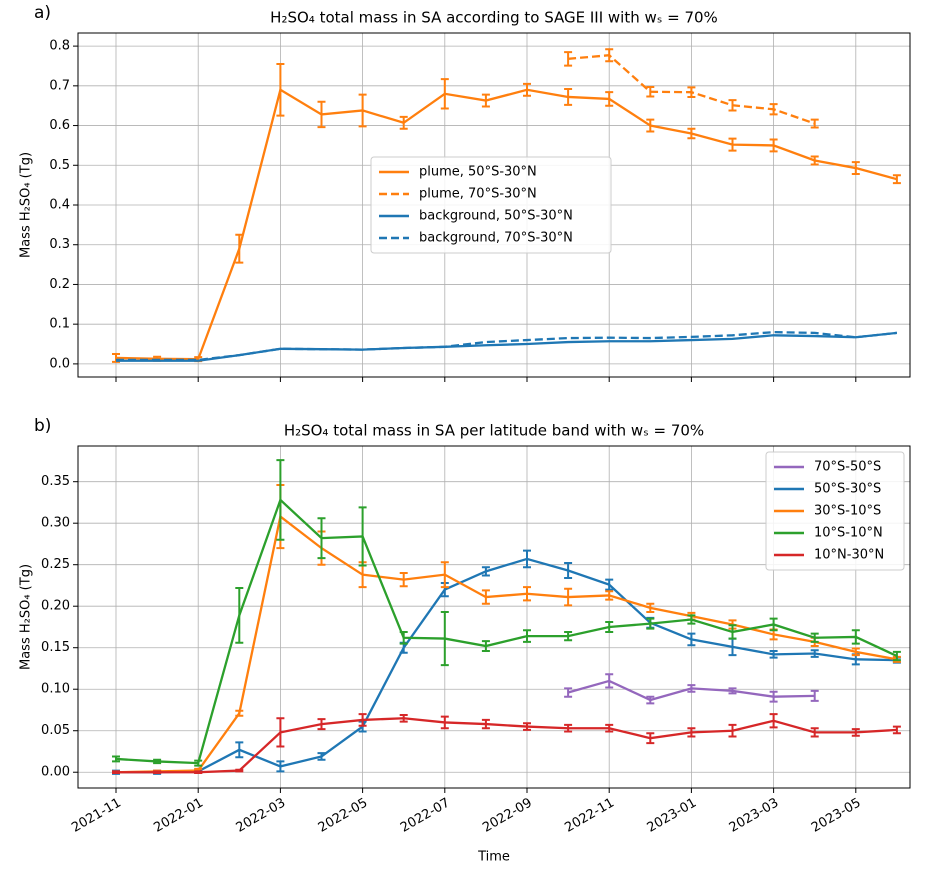 This screenshot has height=870, width=930. I want to click on x-tick-label: 2023-01, so click(672, 816).